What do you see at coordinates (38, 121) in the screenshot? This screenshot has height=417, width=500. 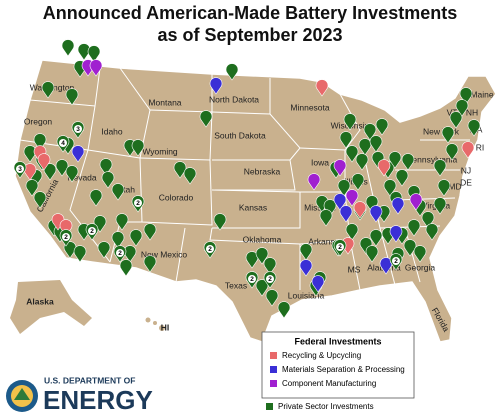 I see `state-label: Oregon` at bounding box center [38, 121].